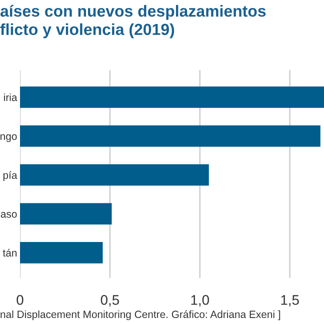 The width and height of the screenshot is (324, 324). What do you see at coordinates (140, 315) in the screenshot?
I see `text: nal Displacement Monitoring Centre. Gráfico: Adriana Exeni ]` at bounding box center [140, 315].